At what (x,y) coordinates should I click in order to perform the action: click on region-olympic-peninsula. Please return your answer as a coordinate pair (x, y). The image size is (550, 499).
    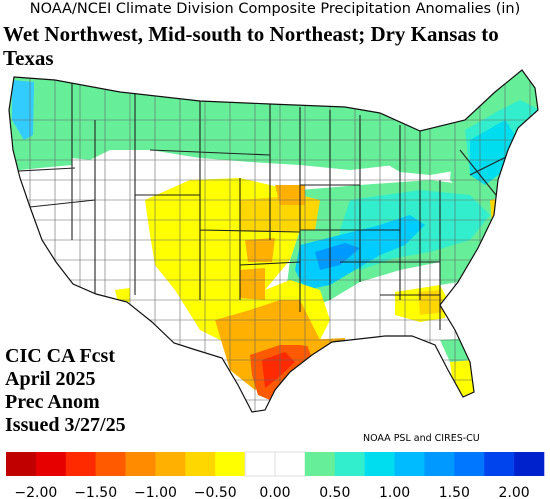
    Looking at the image, I should click on (23, 110).